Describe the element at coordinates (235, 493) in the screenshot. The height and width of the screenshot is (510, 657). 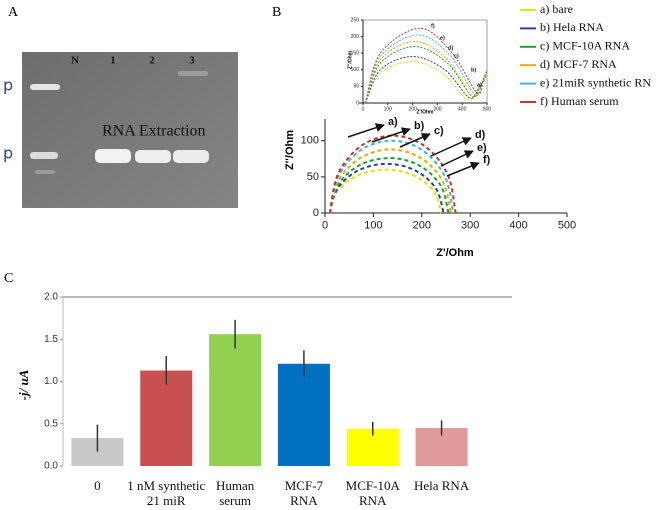
I see `x-tick-label: Human serum` at that location.